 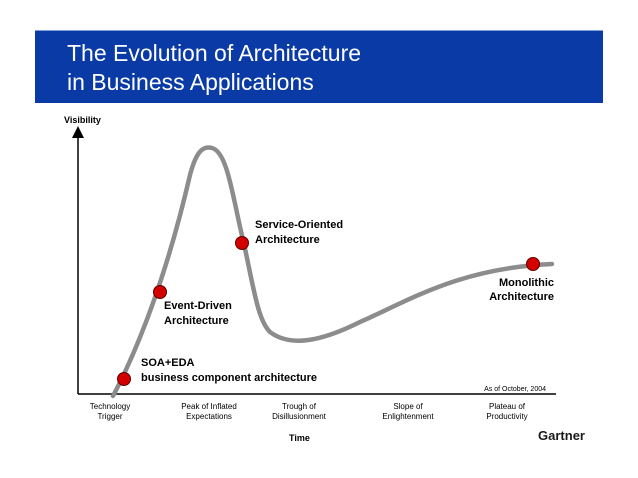 I want to click on phase-label-5-line1: Plateau of, so click(x=507, y=406).